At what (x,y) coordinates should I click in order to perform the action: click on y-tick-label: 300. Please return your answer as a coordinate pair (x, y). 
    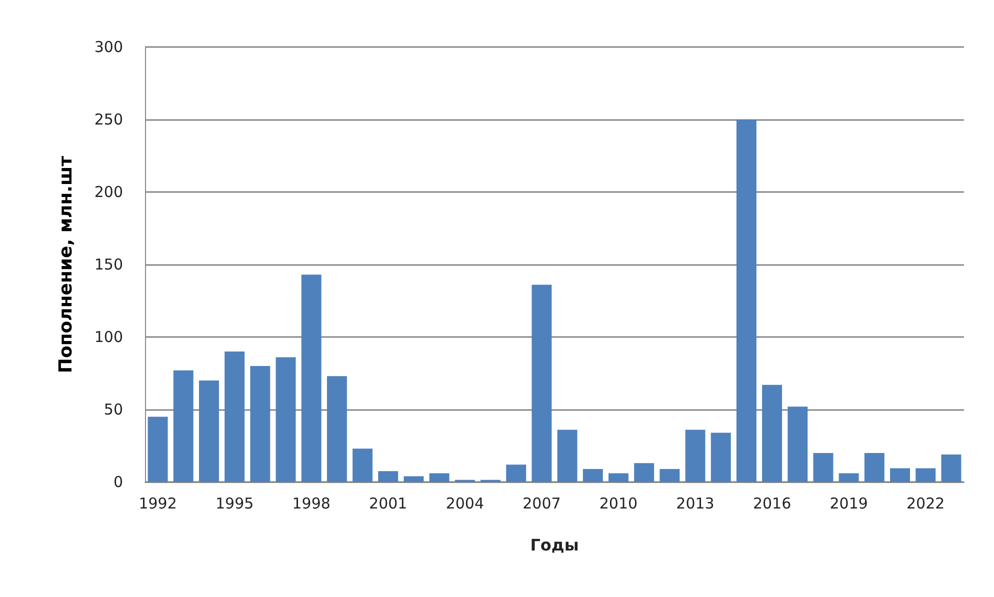
    Looking at the image, I should click on (108, 47).